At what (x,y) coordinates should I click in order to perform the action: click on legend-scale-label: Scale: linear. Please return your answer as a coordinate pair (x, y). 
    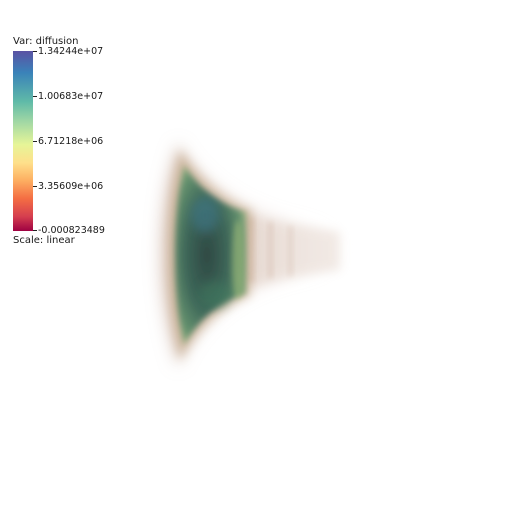
    Looking at the image, I should click on (44, 240).